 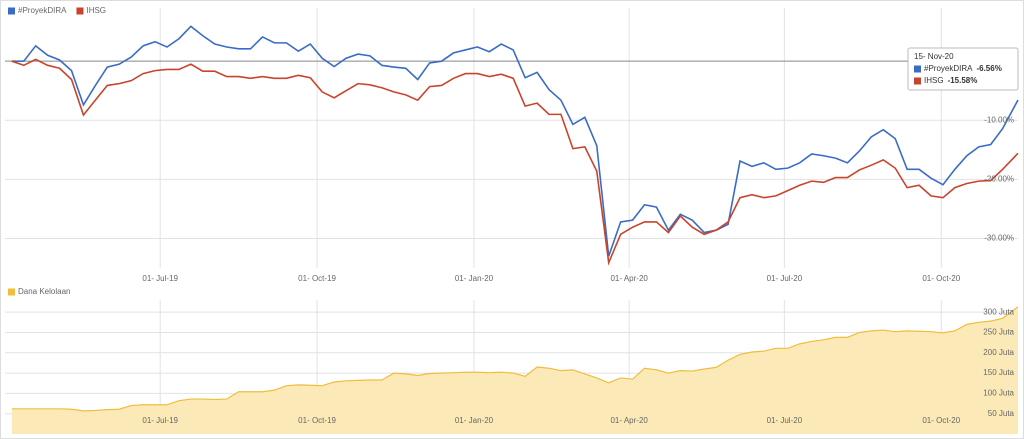 I want to click on y-tick-label: 200 Juta, so click(x=998, y=352).